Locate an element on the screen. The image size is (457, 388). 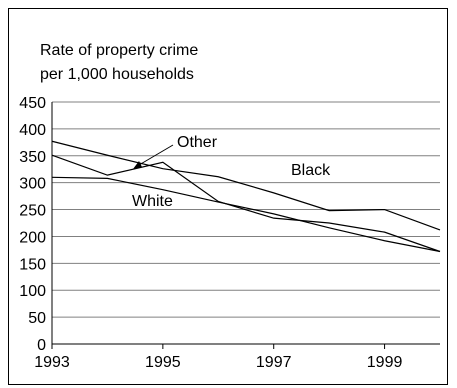
y-tick-label: 50 is located at coordinates (37, 318).